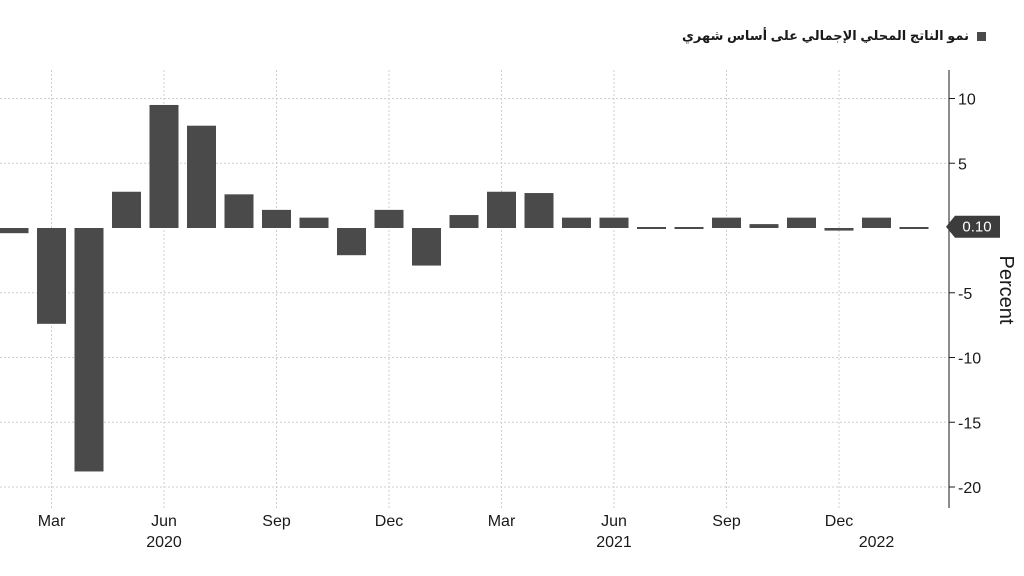 Image resolution: width=1024 pixels, height=576 pixels. What do you see at coordinates (825, 35) in the screenshot?
I see `legend-label: نمو الناتج المحلي الإجمالي على أساس شهري` at bounding box center [825, 35].